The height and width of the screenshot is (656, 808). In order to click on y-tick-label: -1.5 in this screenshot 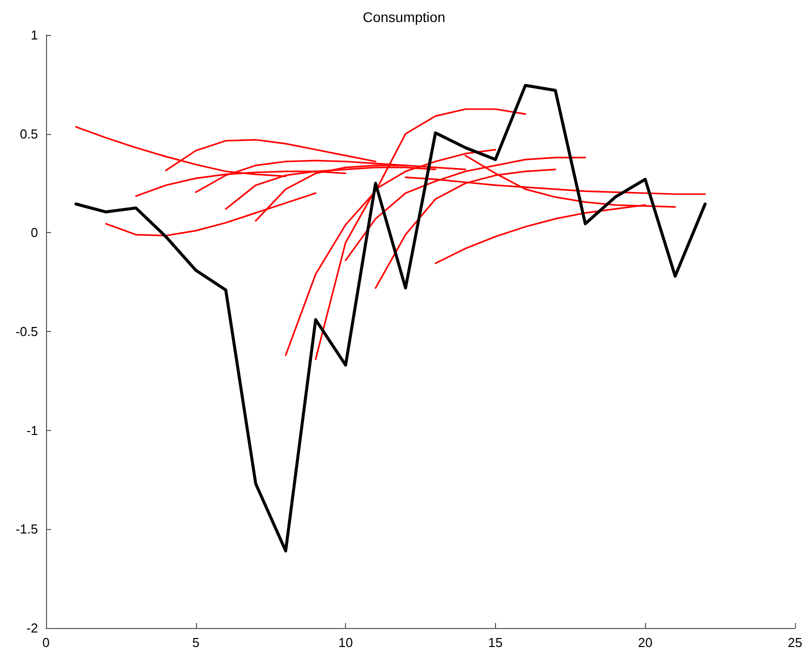, I will do `click(27, 529)`.